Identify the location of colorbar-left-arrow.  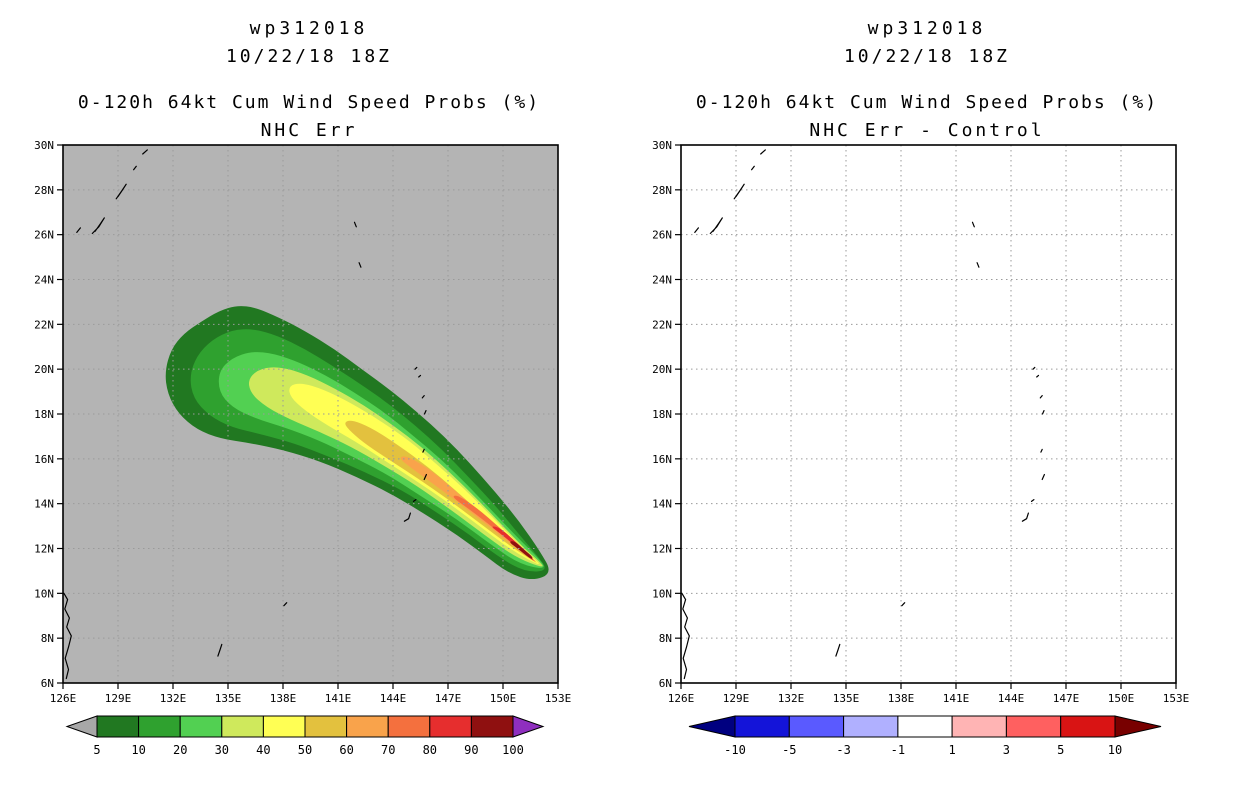
(712, 726).